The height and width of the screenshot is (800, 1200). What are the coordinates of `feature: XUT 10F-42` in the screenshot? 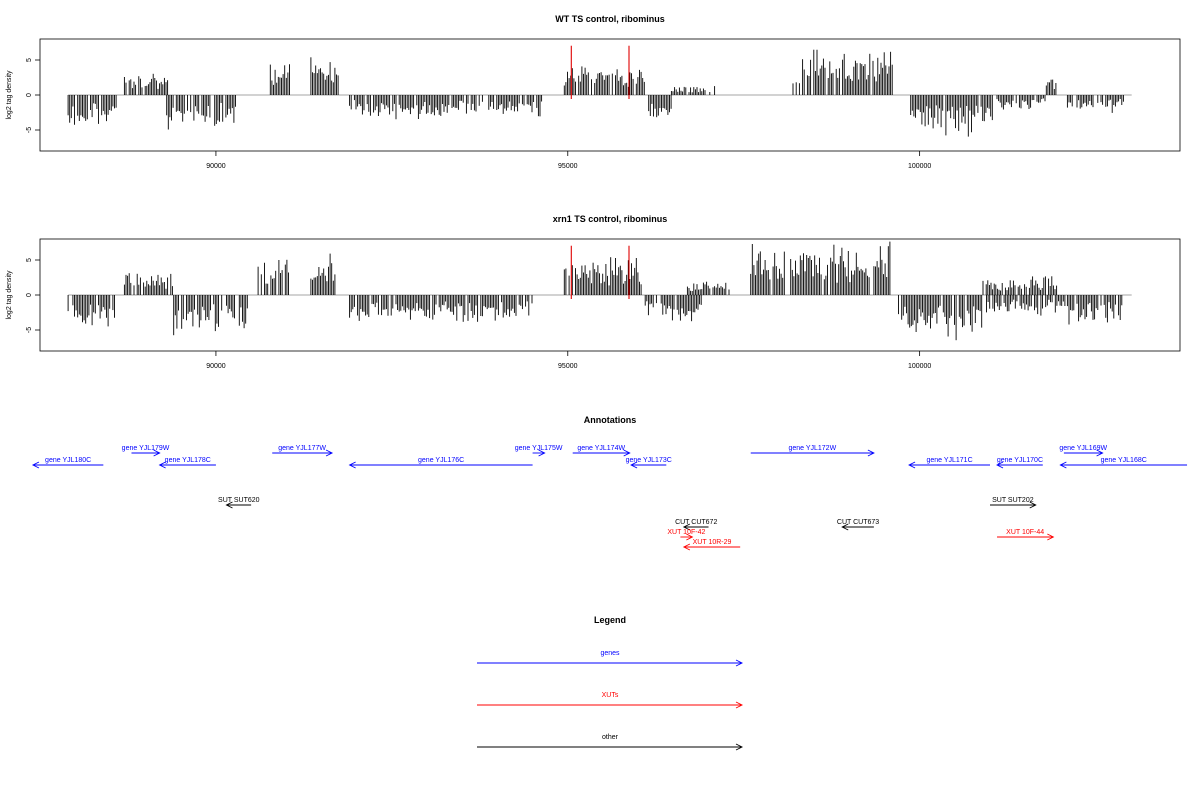 It's located at (686, 535).